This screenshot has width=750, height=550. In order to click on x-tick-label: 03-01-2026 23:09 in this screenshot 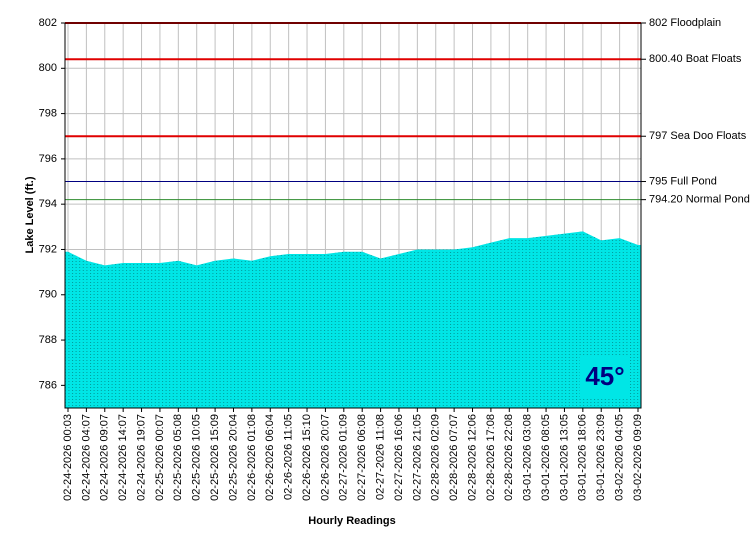, I will do `click(601, 457)`.